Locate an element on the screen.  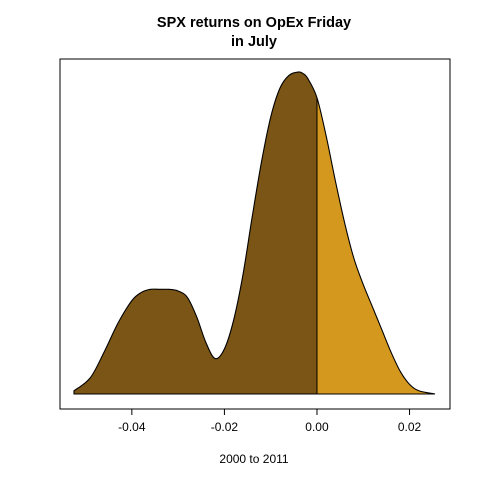
x-tick-label: 0.00 is located at coordinates (317, 427).